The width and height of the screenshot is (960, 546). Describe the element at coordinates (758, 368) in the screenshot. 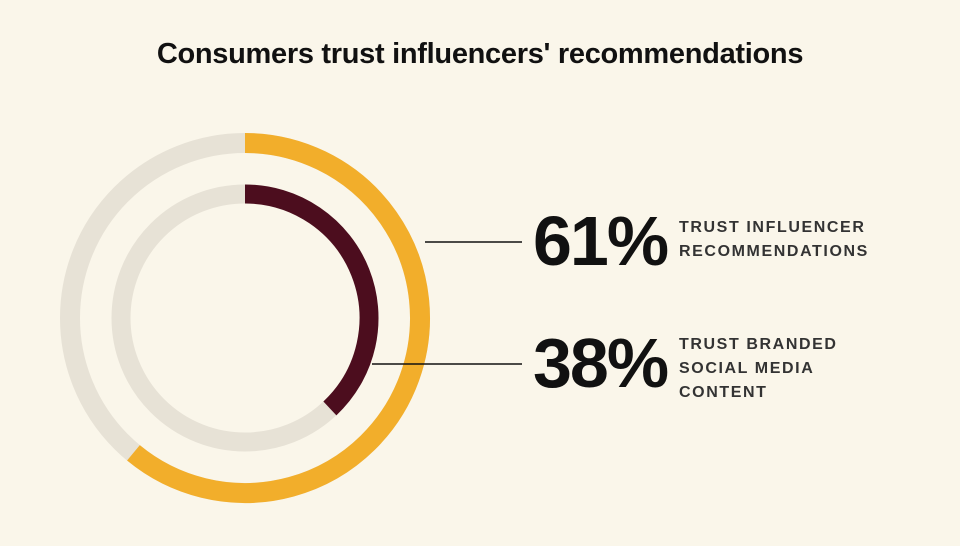

I see `series-label: TRUST BRANDED SOCIAL MEDIA CONTENT` at that location.